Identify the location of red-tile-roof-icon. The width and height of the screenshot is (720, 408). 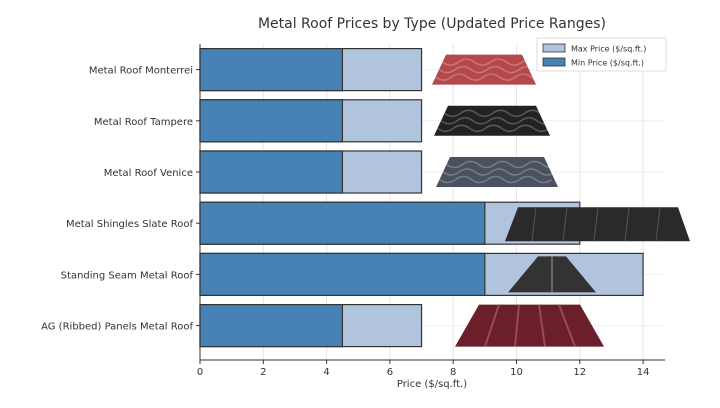
(493, 69).